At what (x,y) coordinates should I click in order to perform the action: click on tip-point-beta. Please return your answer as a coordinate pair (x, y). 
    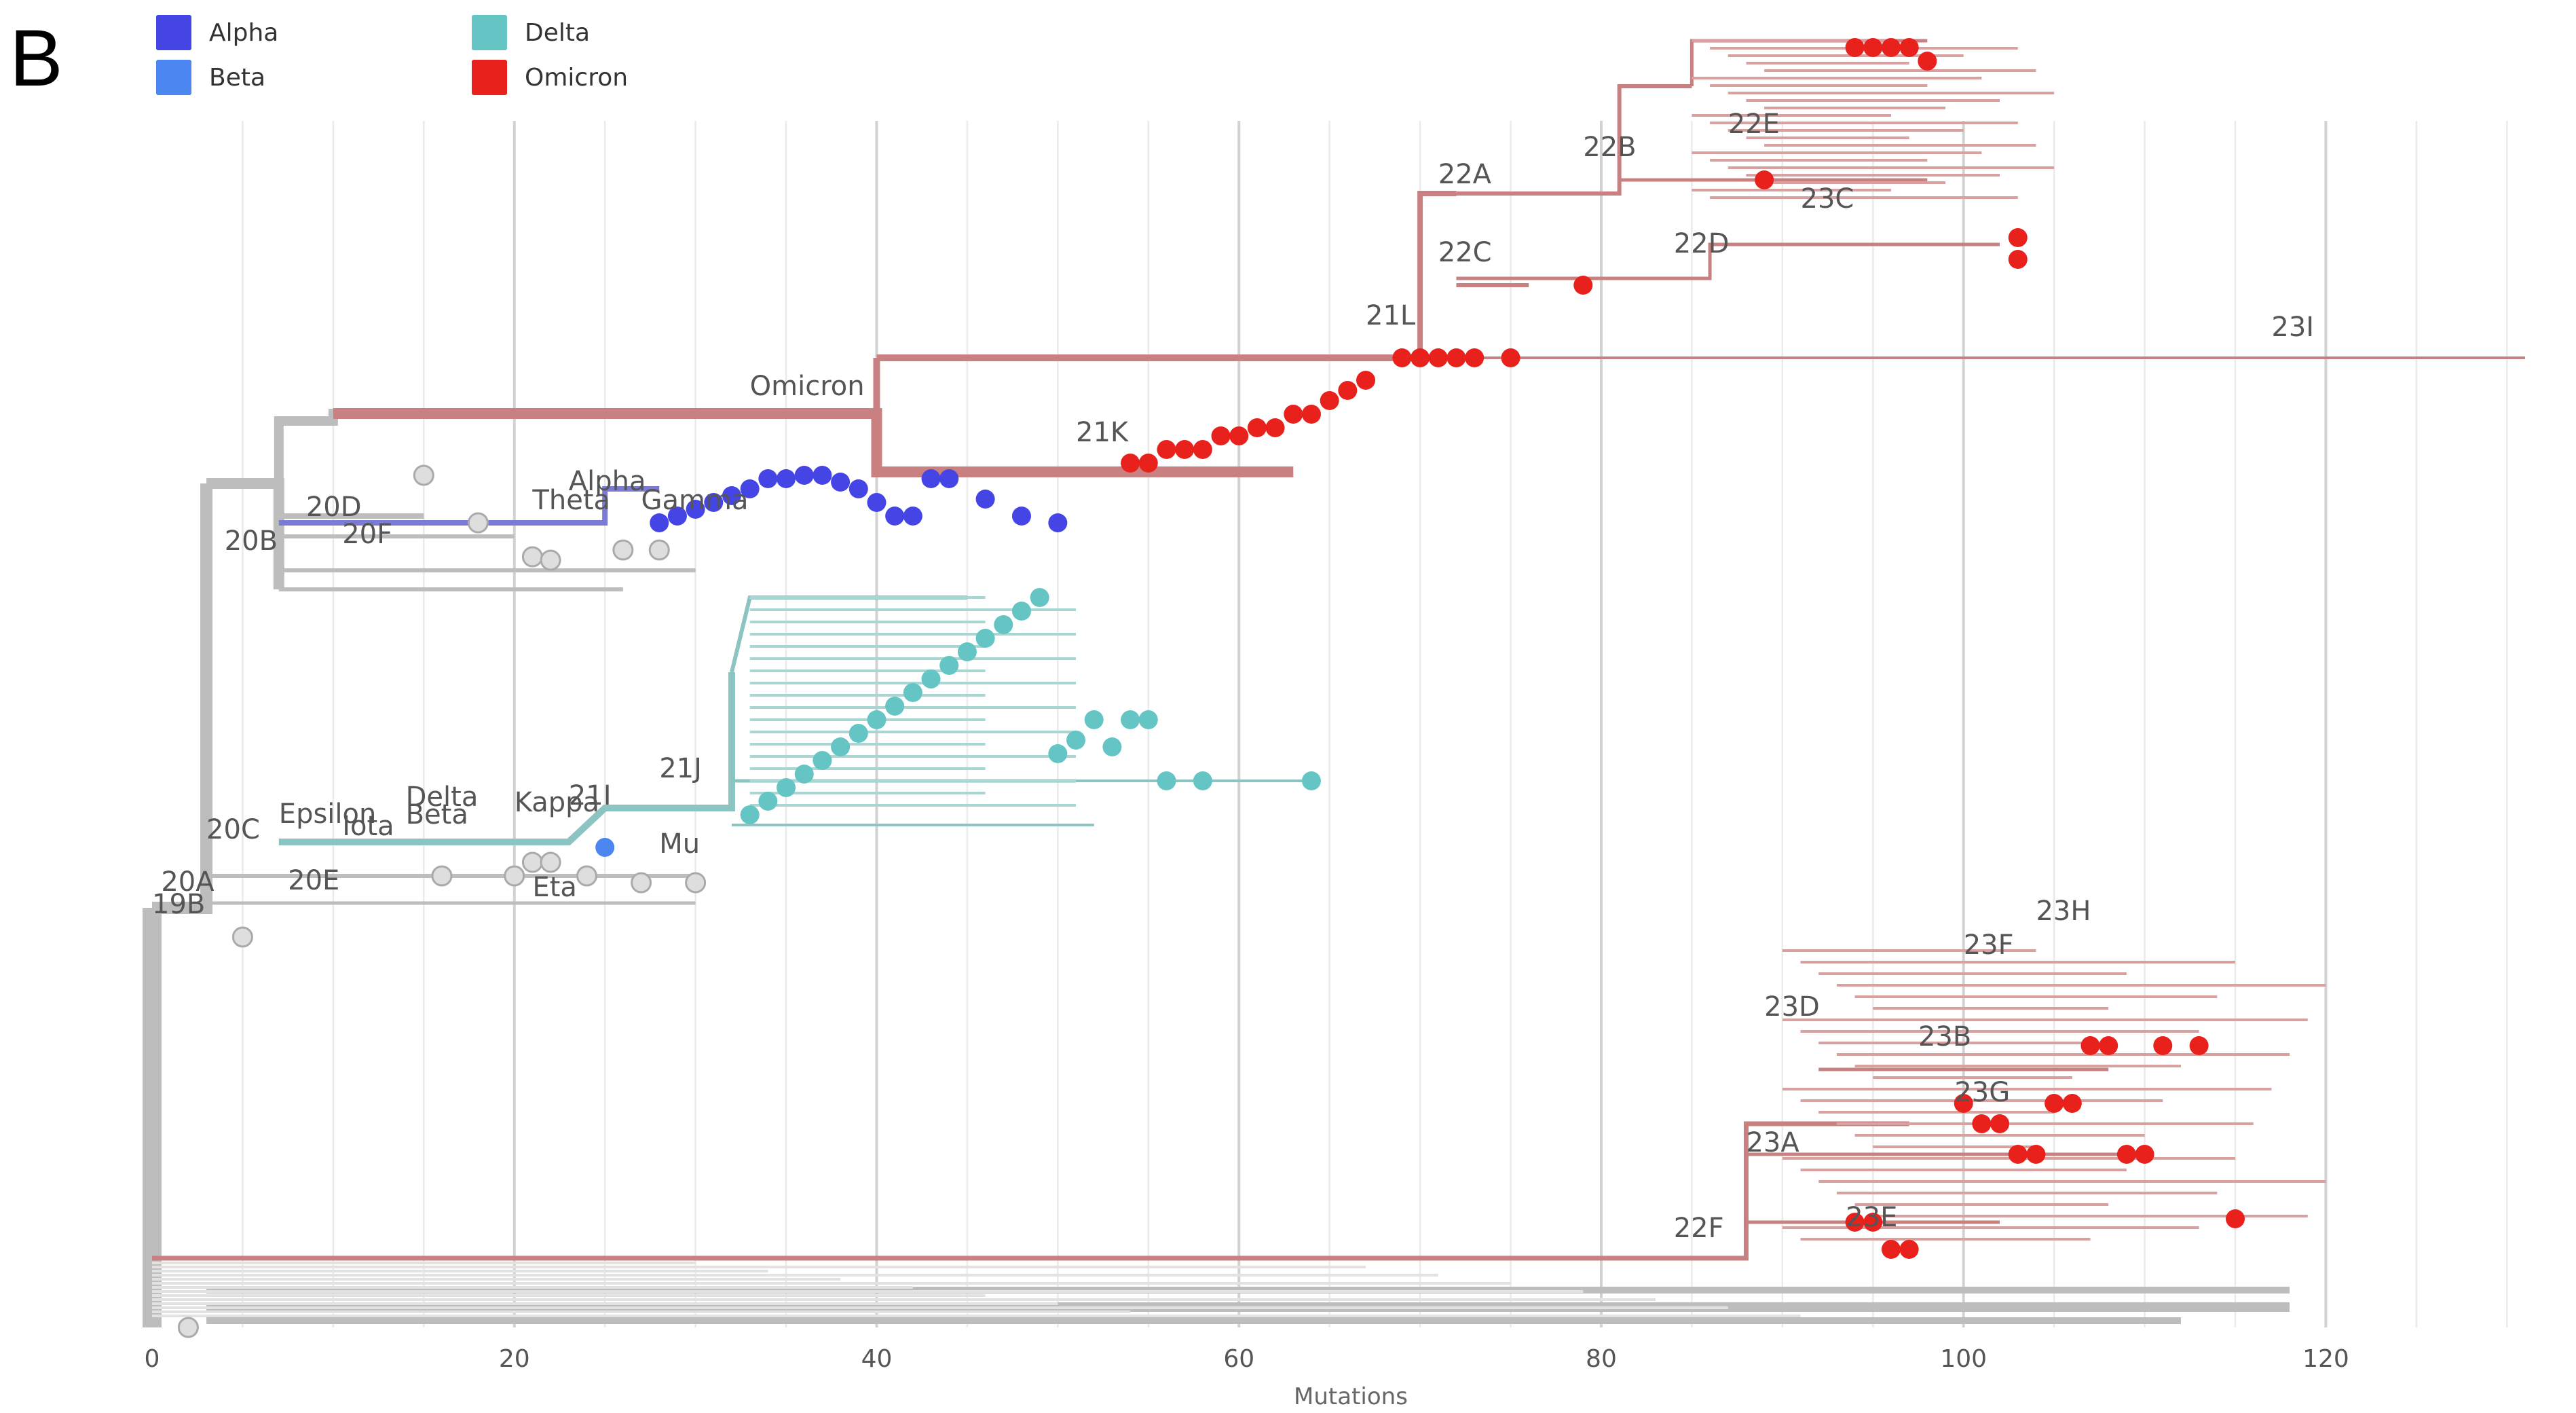
    Looking at the image, I should click on (605, 848).